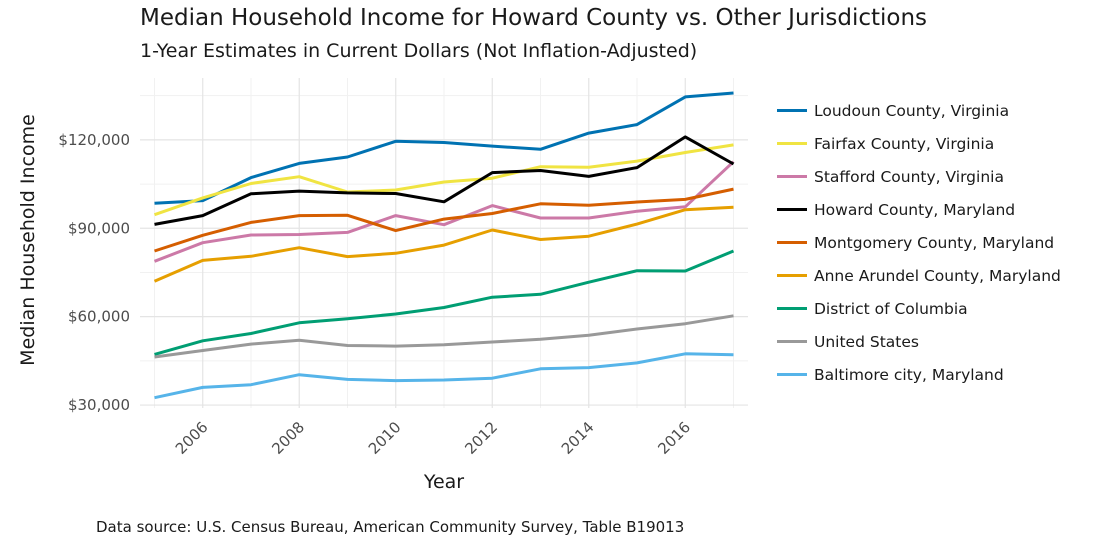 The height and width of the screenshot is (550, 1100). What do you see at coordinates (433, 438) in the screenshot?
I see `x-axis-ticks: 2006 2008 2010 2012 2014 2016` at bounding box center [433, 438].